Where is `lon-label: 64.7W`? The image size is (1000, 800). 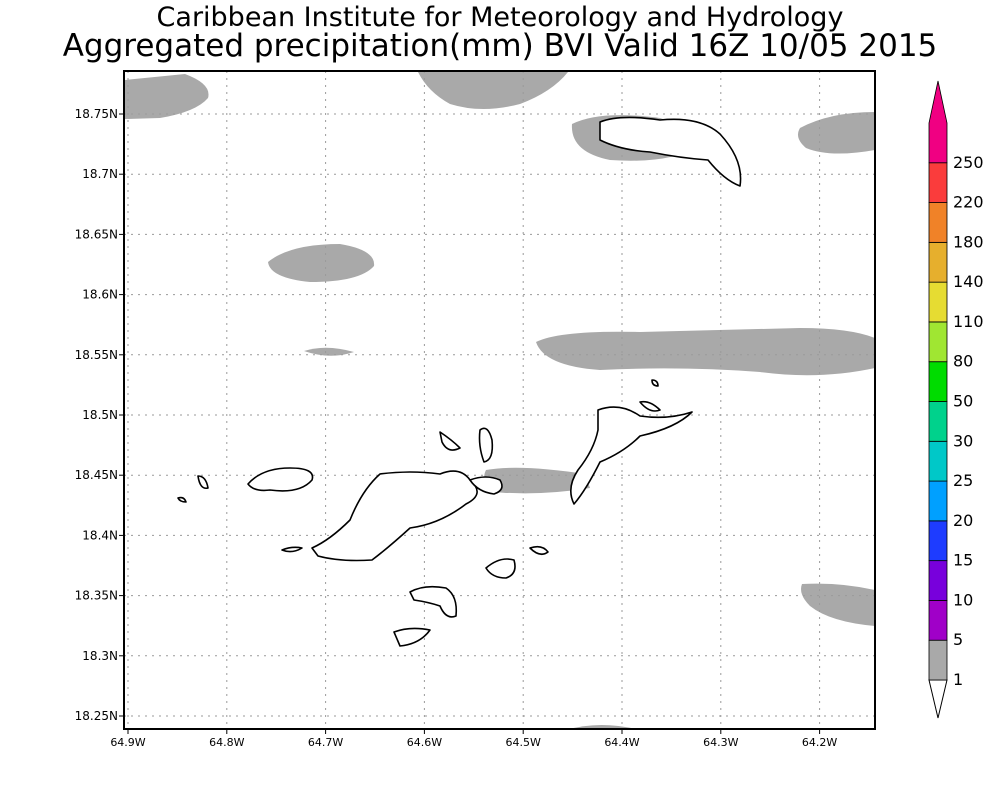 lon-label: 64.7W is located at coordinates (325, 742).